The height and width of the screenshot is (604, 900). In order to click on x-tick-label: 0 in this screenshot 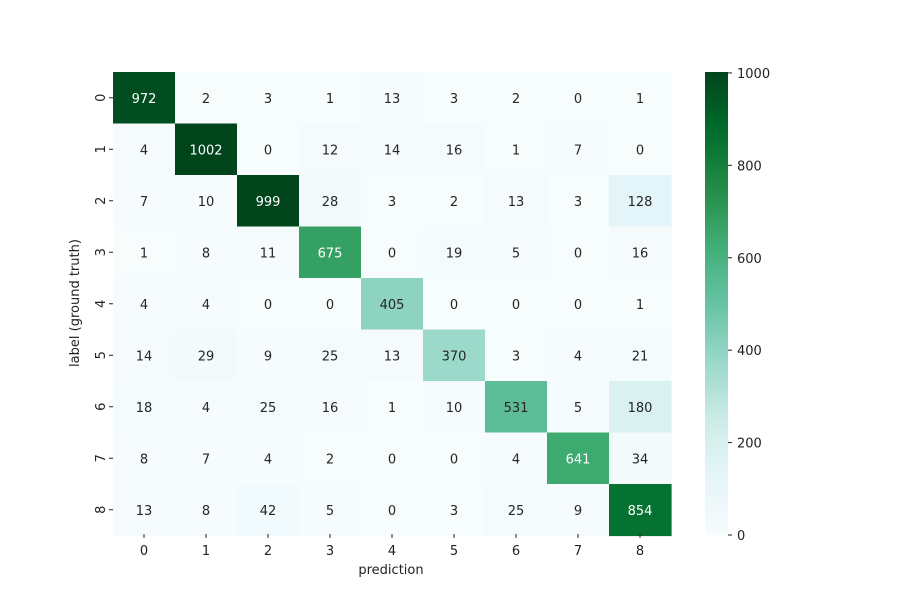, I will do `click(144, 551)`.